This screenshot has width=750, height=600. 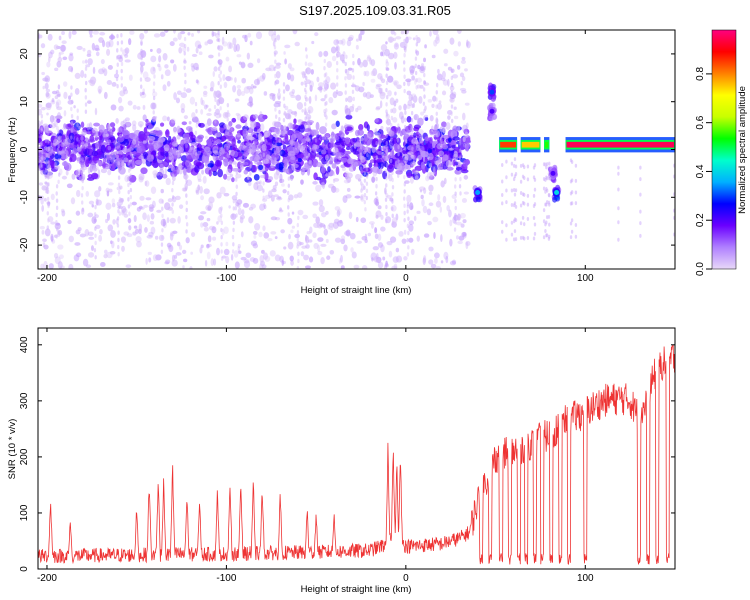 What do you see at coordinates (700, 171) in the screenshot?
I see `colorbar-tick-label: 0.4` at bounding box center [700, 171].